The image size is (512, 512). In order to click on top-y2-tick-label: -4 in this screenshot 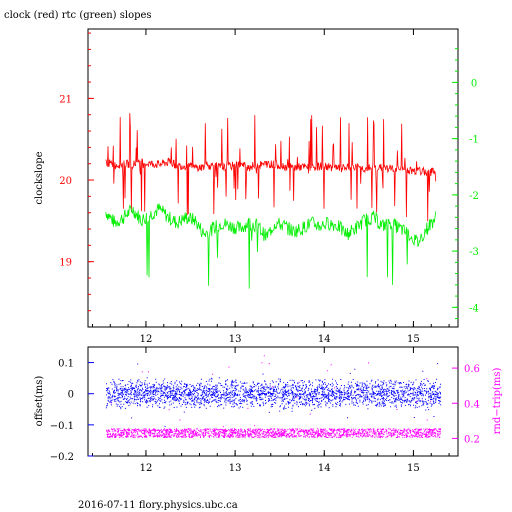, I will do `click(474, 308)`.